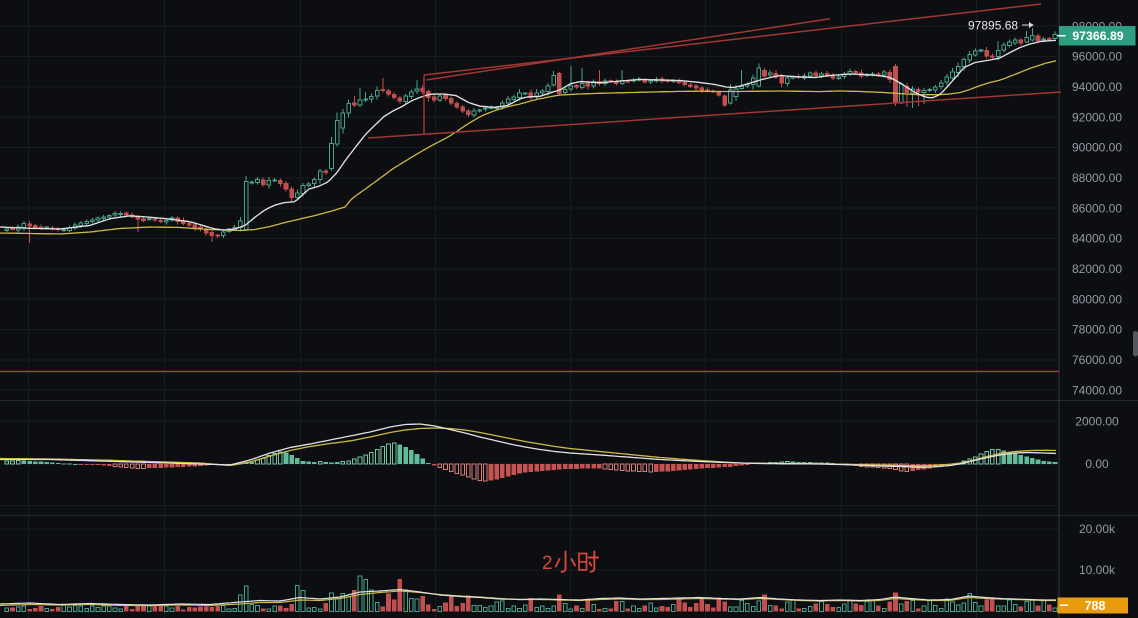 The width and height of the screenshot is (1138, 618). I want to click on svg-text: 92000.00, so click(1097, 117).